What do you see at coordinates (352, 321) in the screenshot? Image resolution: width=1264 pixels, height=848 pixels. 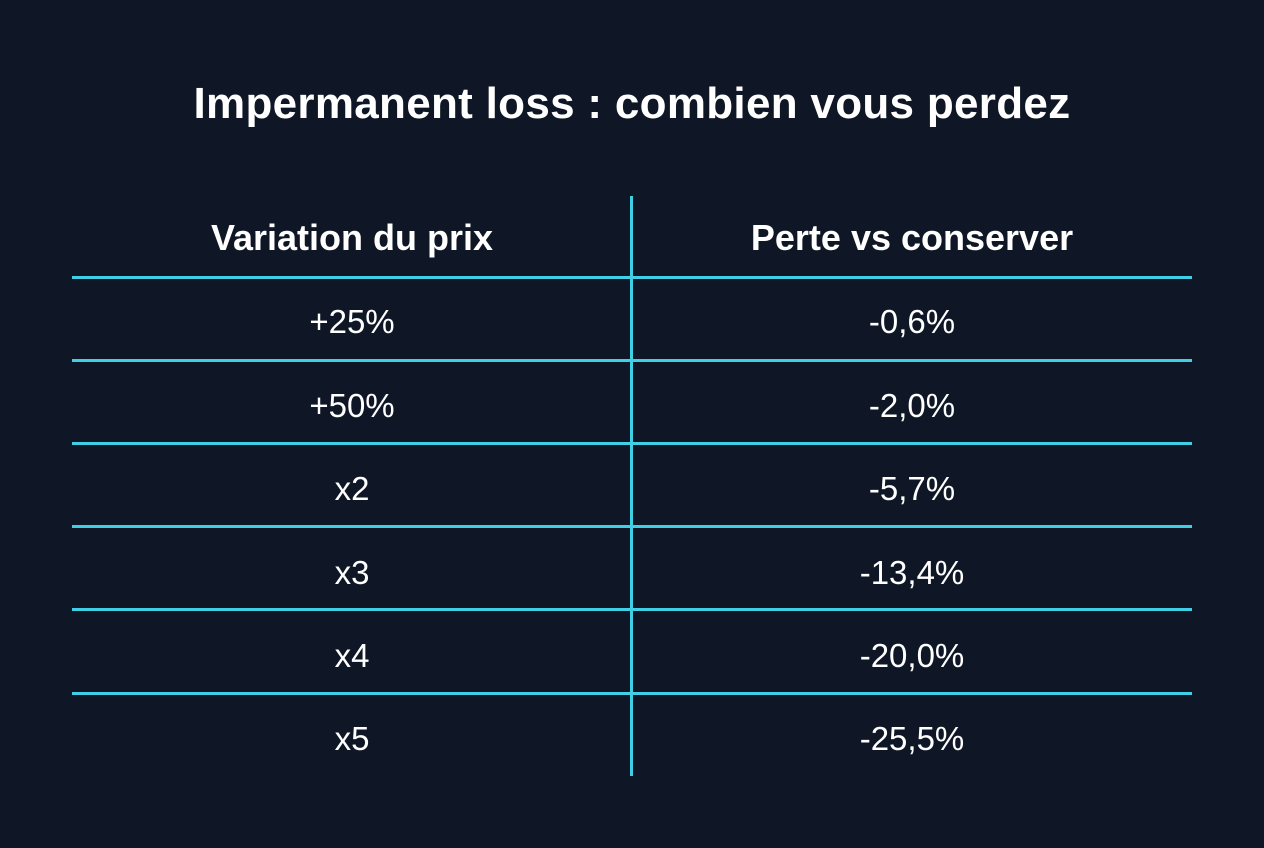 I see `table-cell-price-variation: +25%` at bounding box center [352, 321].